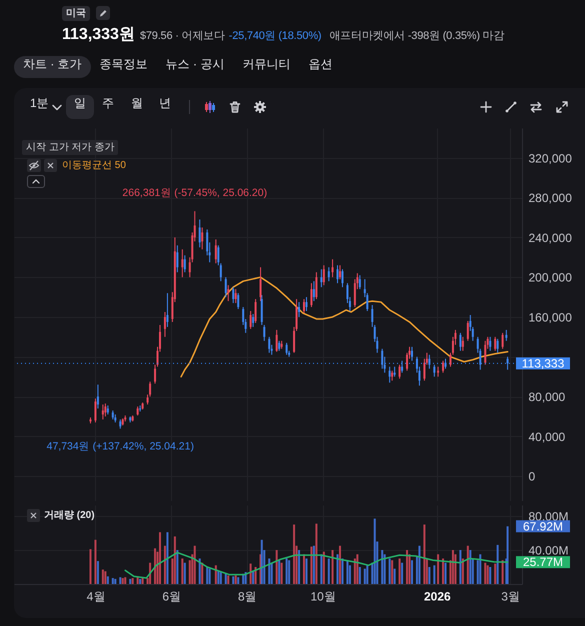 The width and height of the screenshot is (585, 626). I want to click on text: 종목정보, so click(123, 64).